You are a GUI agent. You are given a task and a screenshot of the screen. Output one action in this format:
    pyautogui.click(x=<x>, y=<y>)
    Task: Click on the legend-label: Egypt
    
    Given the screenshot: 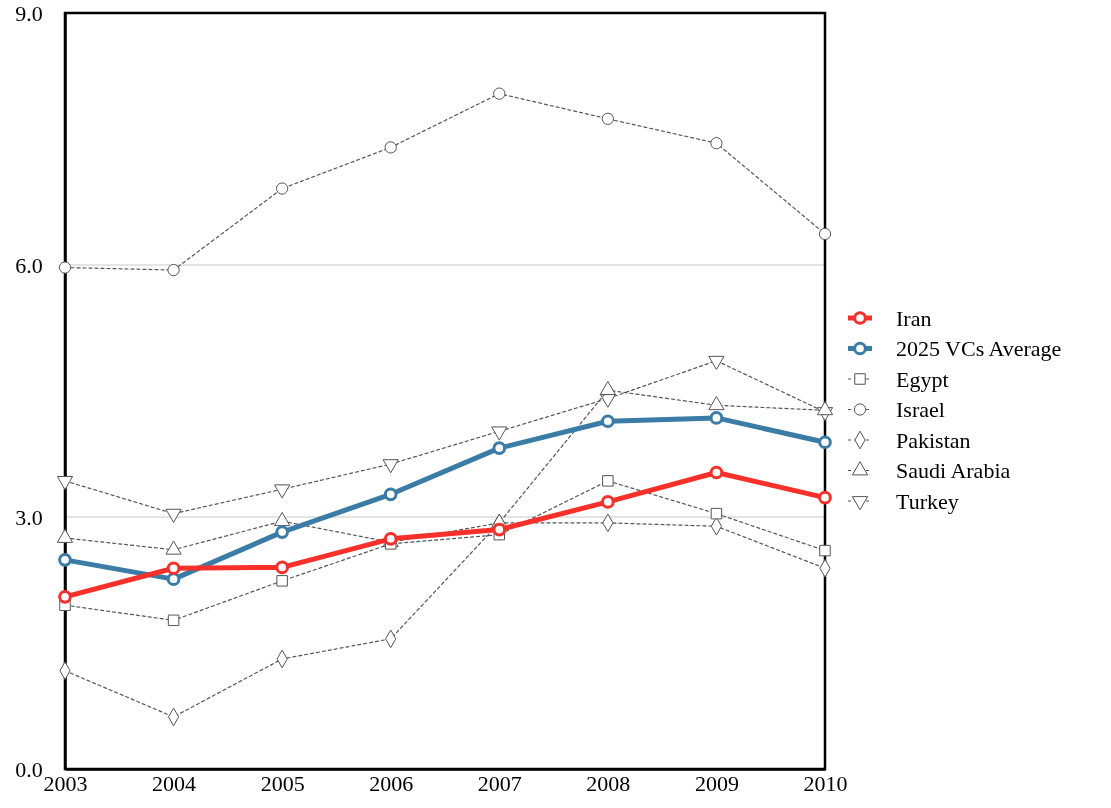 What is the action you would take?
    pyautogui.click(x=922, y=379)
    